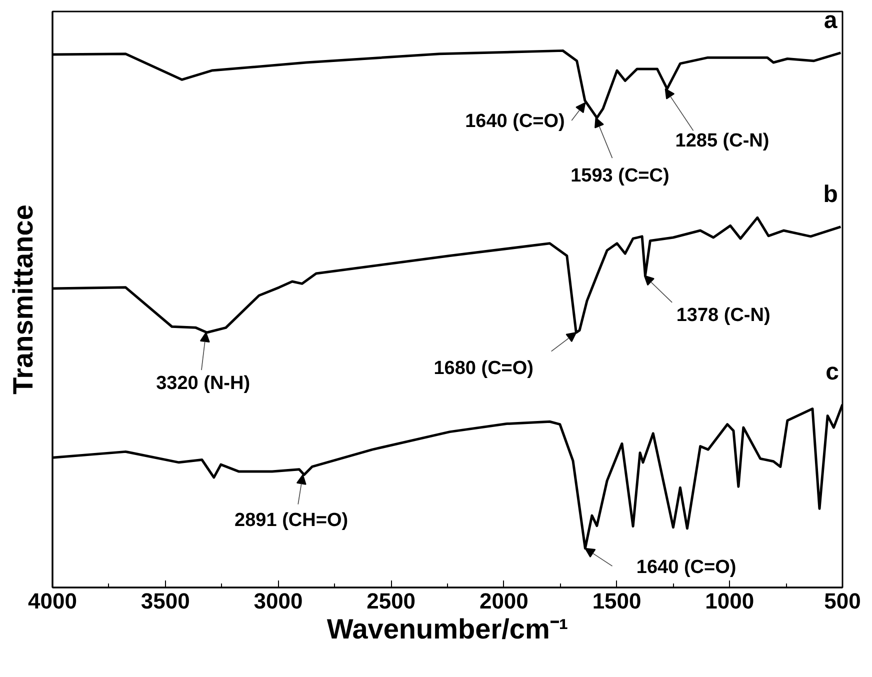  Describe the element at coordinates (165, 601) in the screenshot. I see `x-tick-label: 3500` at that location.